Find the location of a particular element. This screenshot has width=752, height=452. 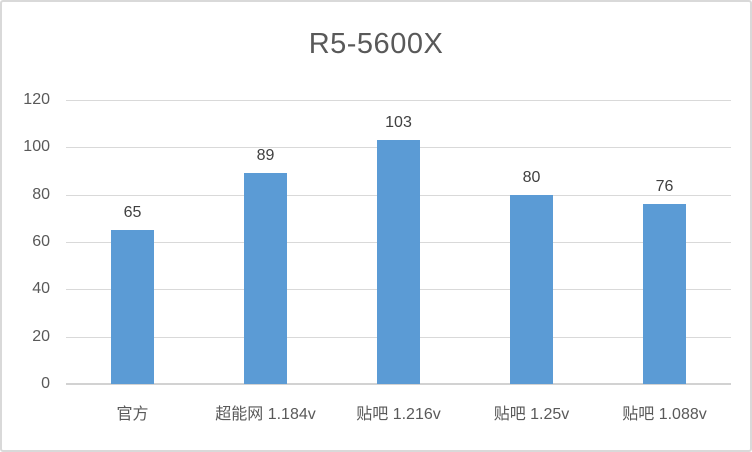

bar-value-label: 65 is located at coordinates (132, 213).